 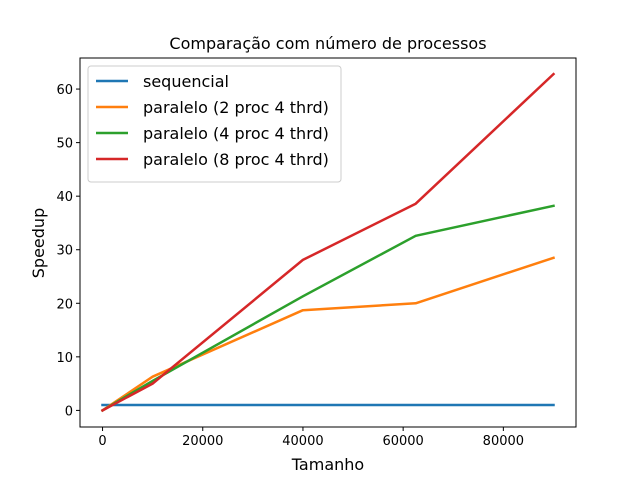 I want to click on x-tick-label: 20000, so click(x=202, y=441).